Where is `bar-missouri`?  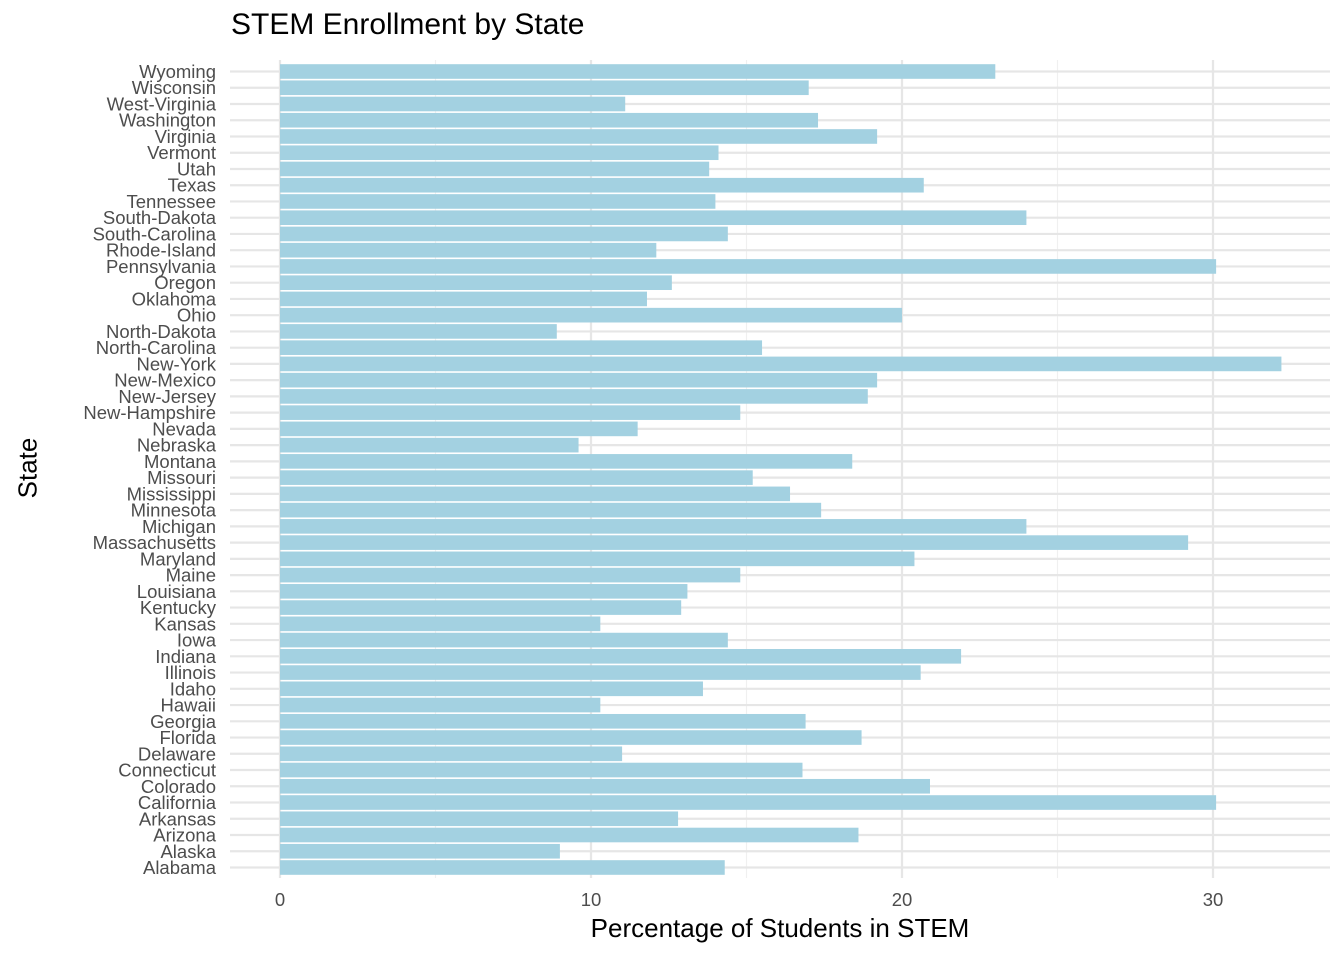
bar-missouri is located at coordinates (516, 477).